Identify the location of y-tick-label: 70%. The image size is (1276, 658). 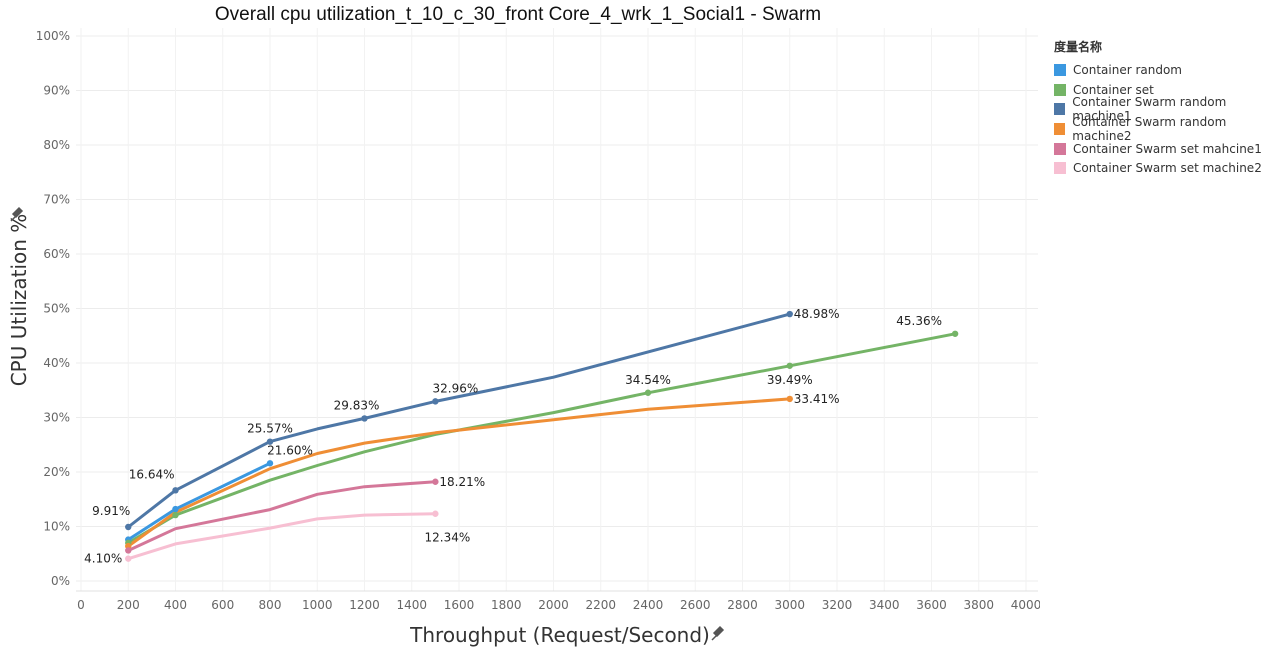
(56, 200).